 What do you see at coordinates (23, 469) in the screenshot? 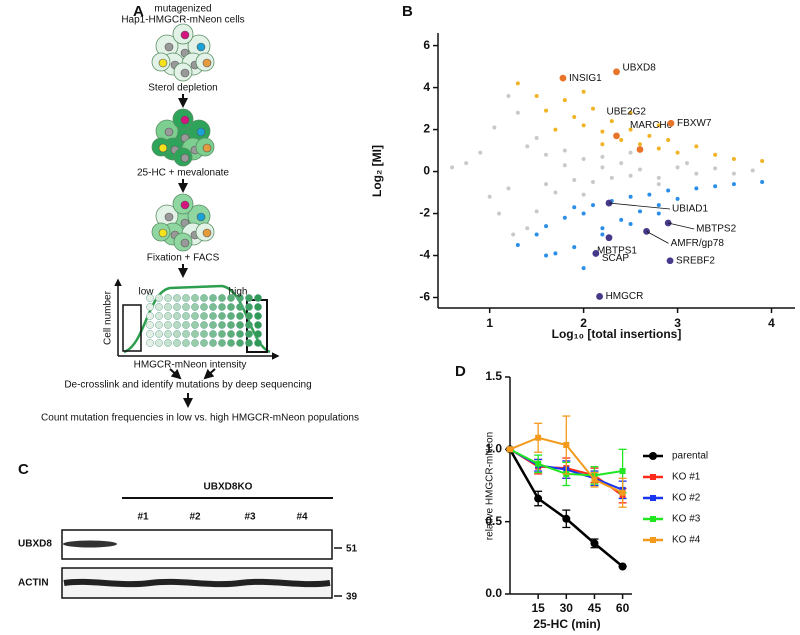
I see `panel-letter: C` at bounding box center [23, 469].